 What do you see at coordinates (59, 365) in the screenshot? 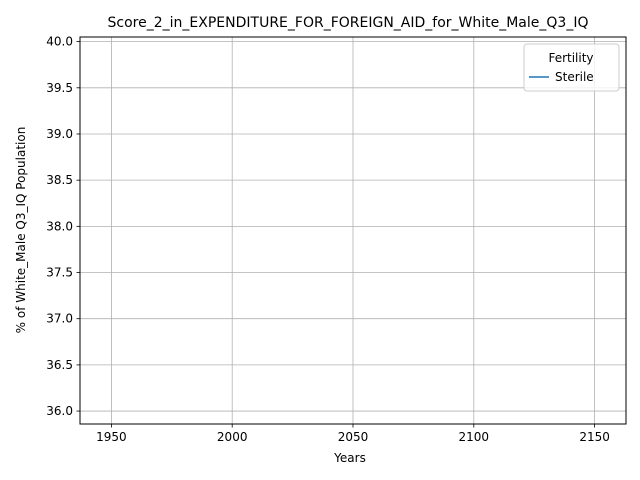
I see `y-tick-label: 36.5` at bounding box center [59, 365].